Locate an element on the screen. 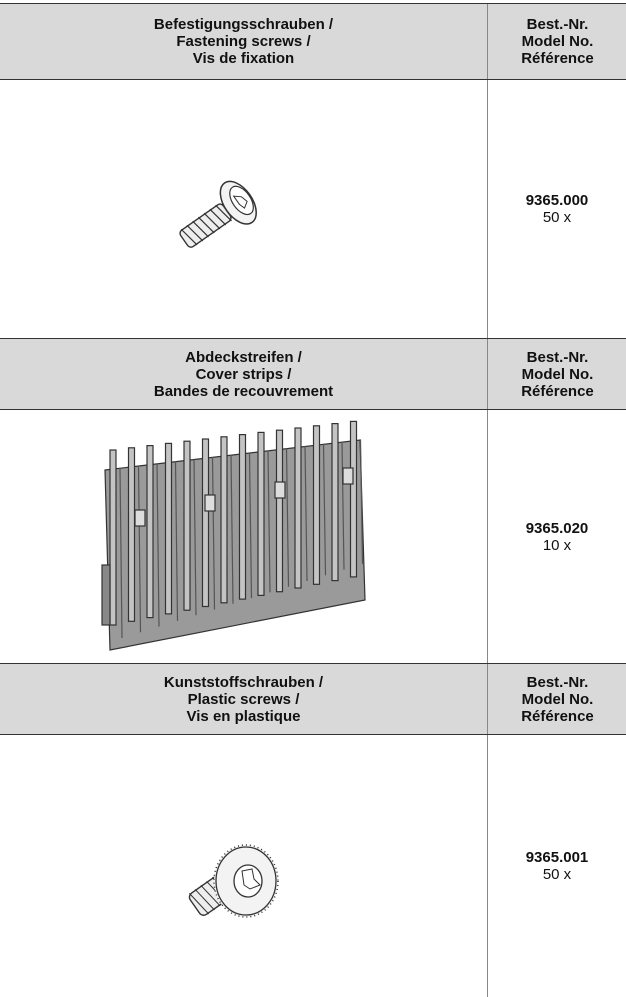  title-line: Fastening screws / is located at coordinates (243, 41).